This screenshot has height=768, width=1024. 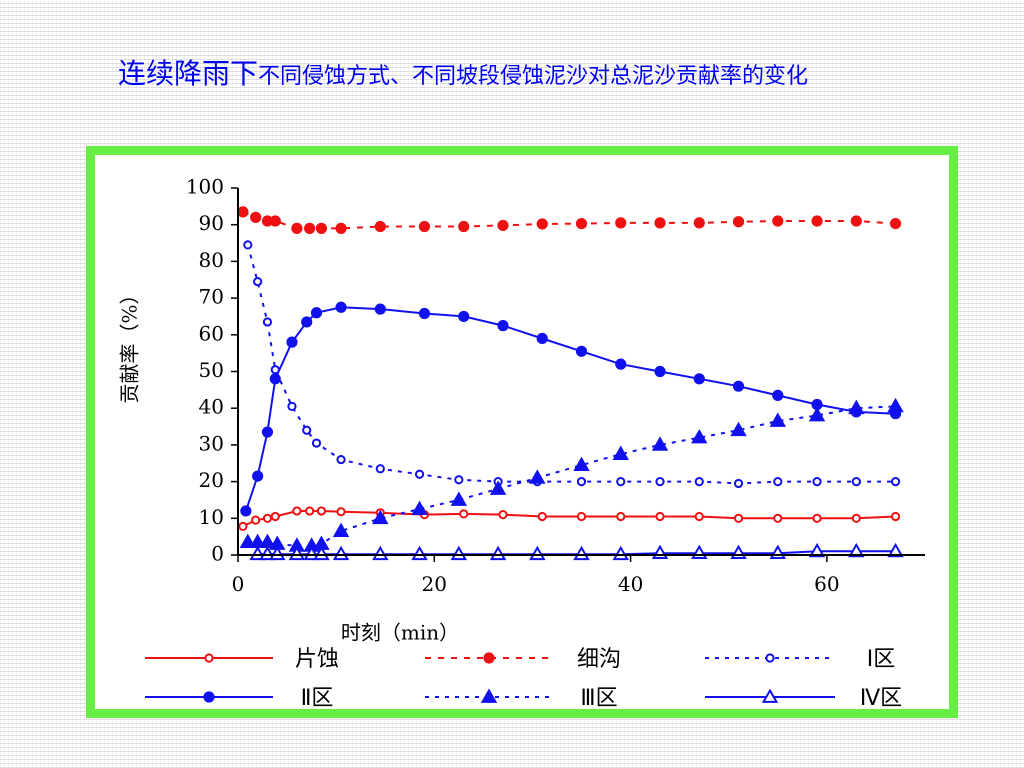 What do you see at coordinates (238, 584) in the screenshot?
I see `x-tick-label: 0` at bounding box center [238, 584].